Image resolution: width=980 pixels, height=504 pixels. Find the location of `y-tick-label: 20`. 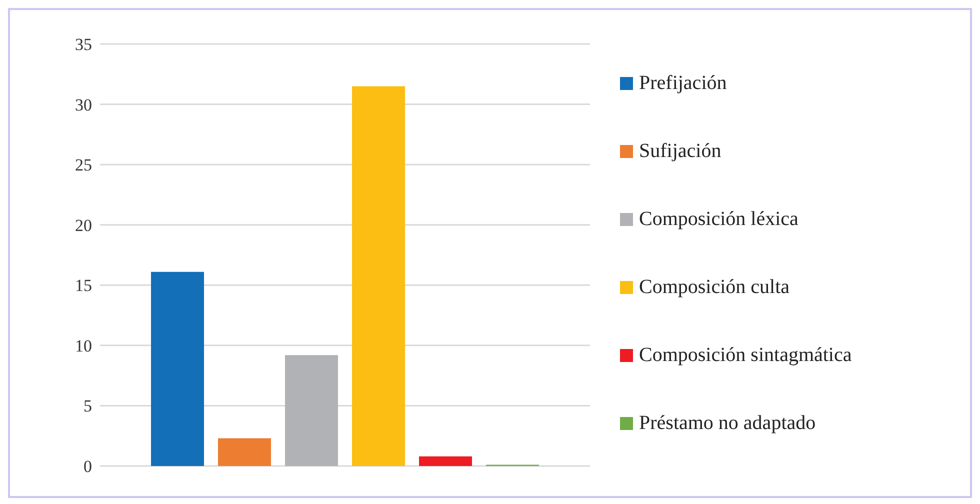

y-tick-label: 20 is located at coordinates (83, 225).